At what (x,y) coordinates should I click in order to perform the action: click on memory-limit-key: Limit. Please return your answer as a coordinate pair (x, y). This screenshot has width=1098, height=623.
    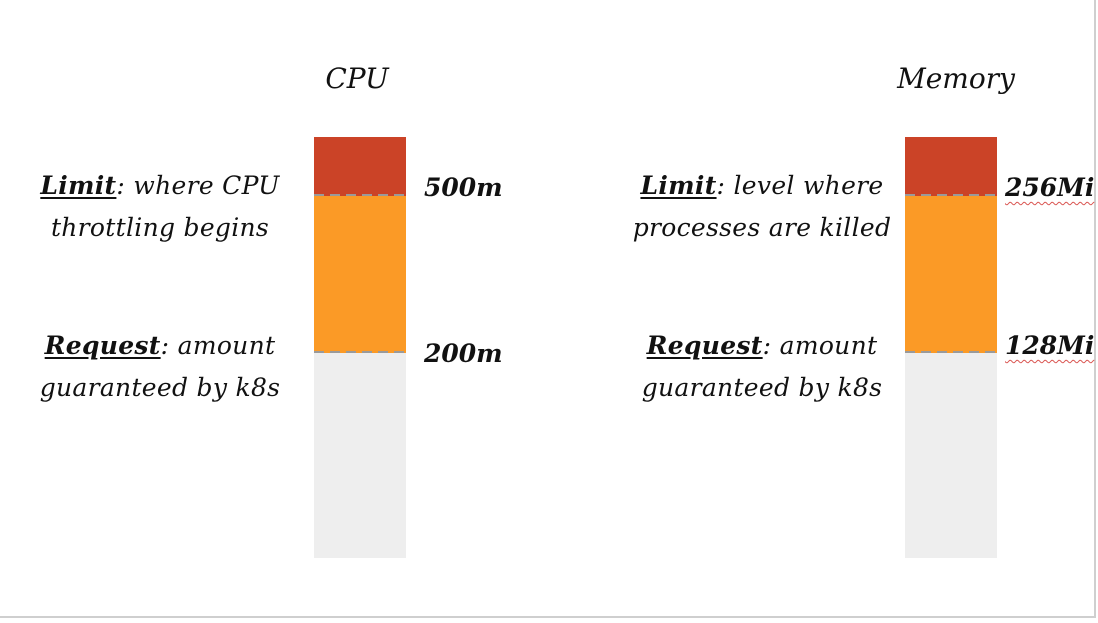
    Looking at the image, I should click on (678, 185).